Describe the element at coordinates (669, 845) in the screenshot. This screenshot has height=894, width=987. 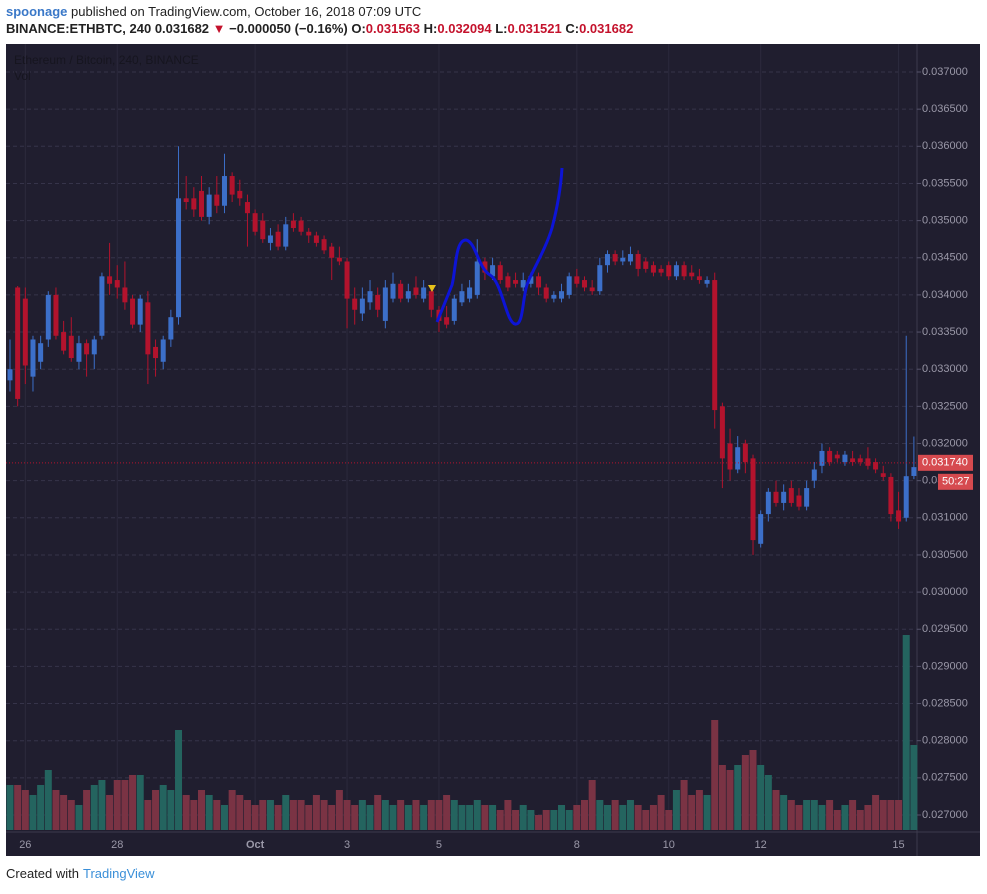
I see `x-tick-label: 10` at that location.